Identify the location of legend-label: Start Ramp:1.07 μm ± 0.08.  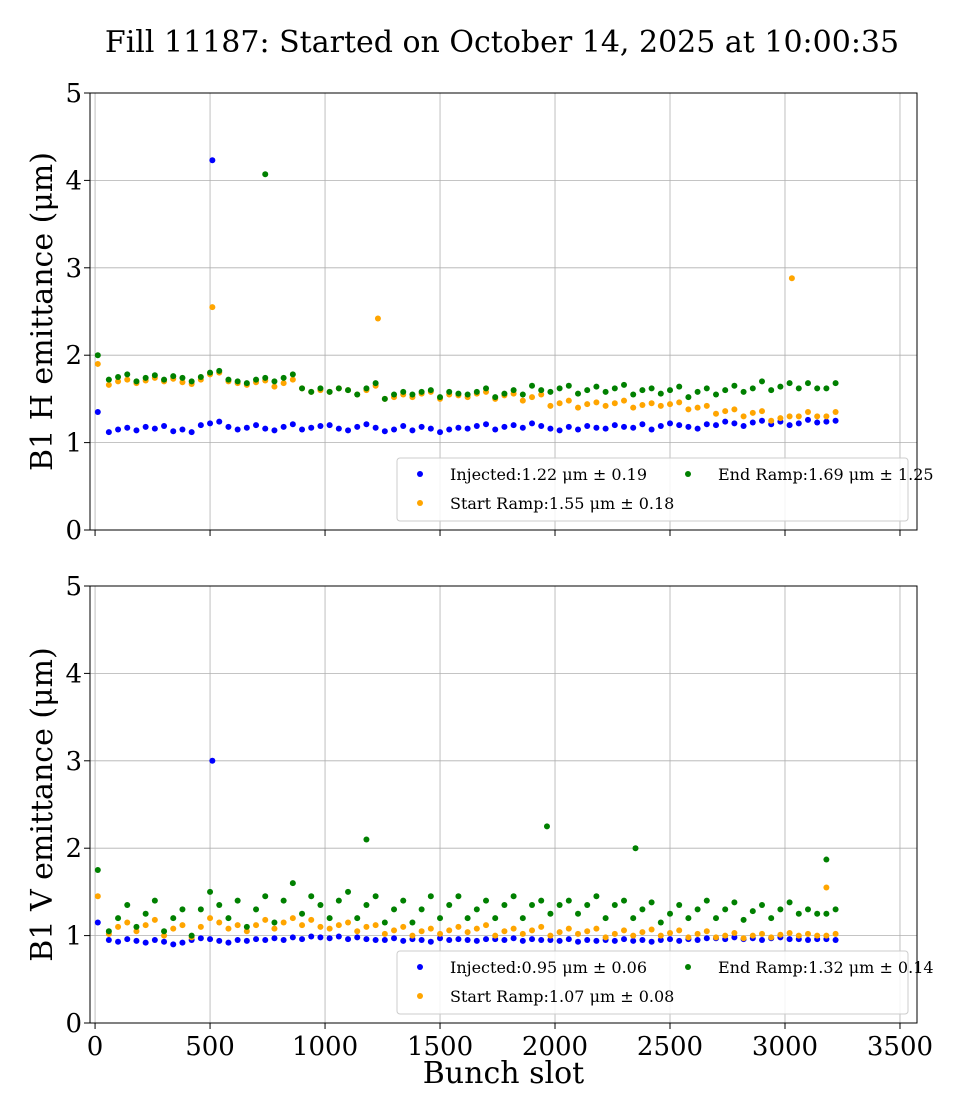
(562, 996).